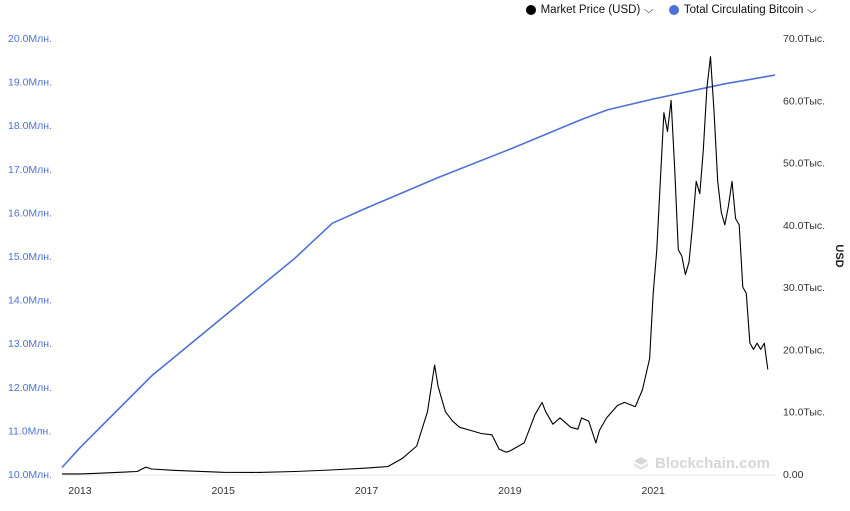  Describe the element at coordinates (30, 475) in the screenshot. I see `y-left-tick-label: 10.0Млн.` at that location.